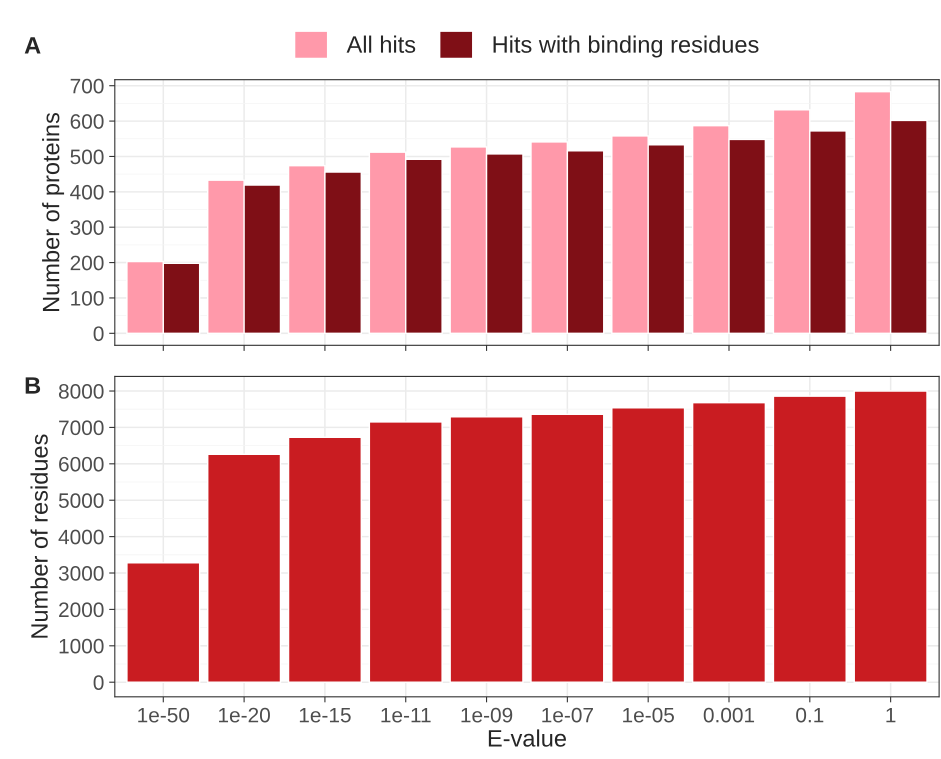 The width and height of the screenshot is (941, 759). What do you see at coordinates (87, 192) in the screenshot?
I see `y-tick-label: 400` at bounding box center [87, 192].